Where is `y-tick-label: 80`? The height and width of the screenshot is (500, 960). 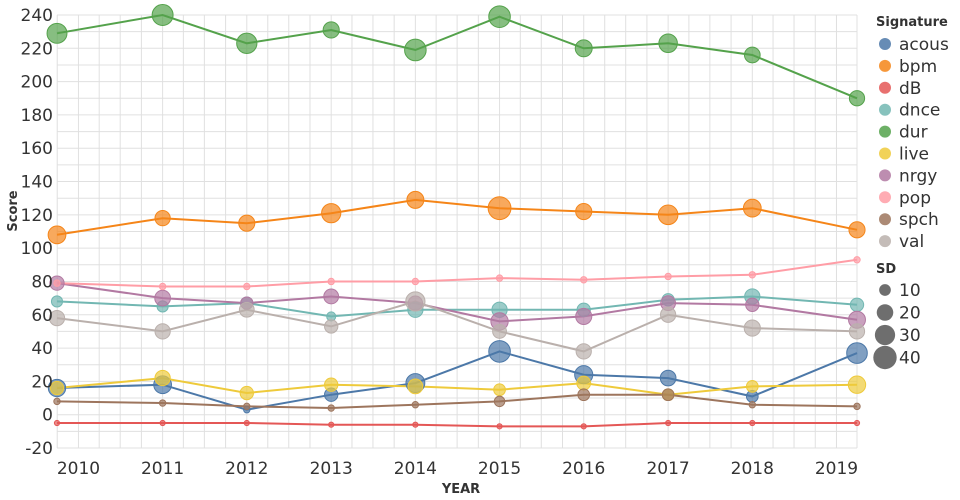
y-tick-label: 80 is located at coordinates (42, 282).